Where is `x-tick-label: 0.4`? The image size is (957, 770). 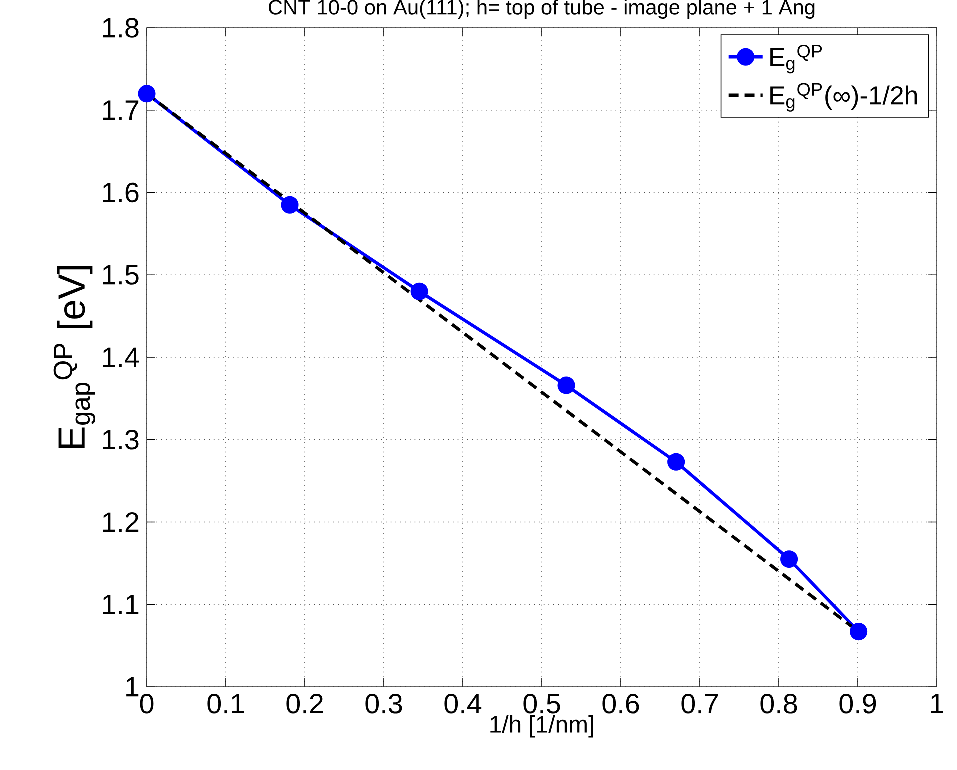 x-tick-label: 0.4 is located at coordinates (463, 704).